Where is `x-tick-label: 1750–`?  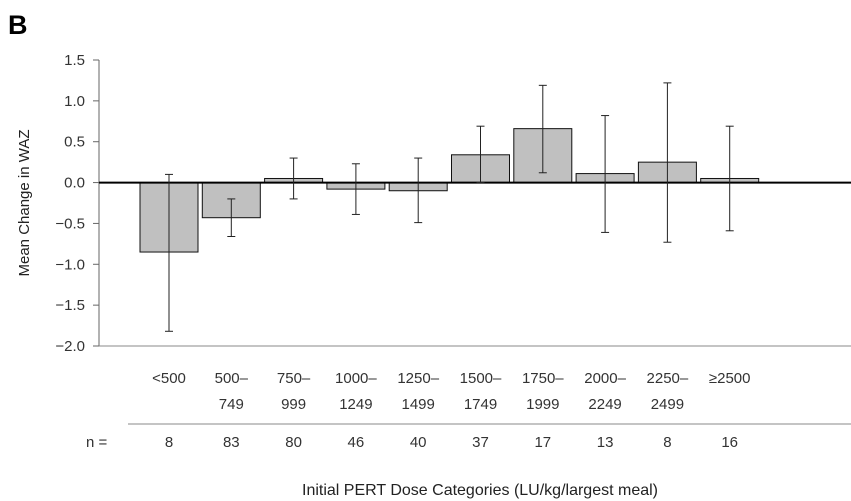
x-tick-label: 1750– is located at coordinates (543, 378).